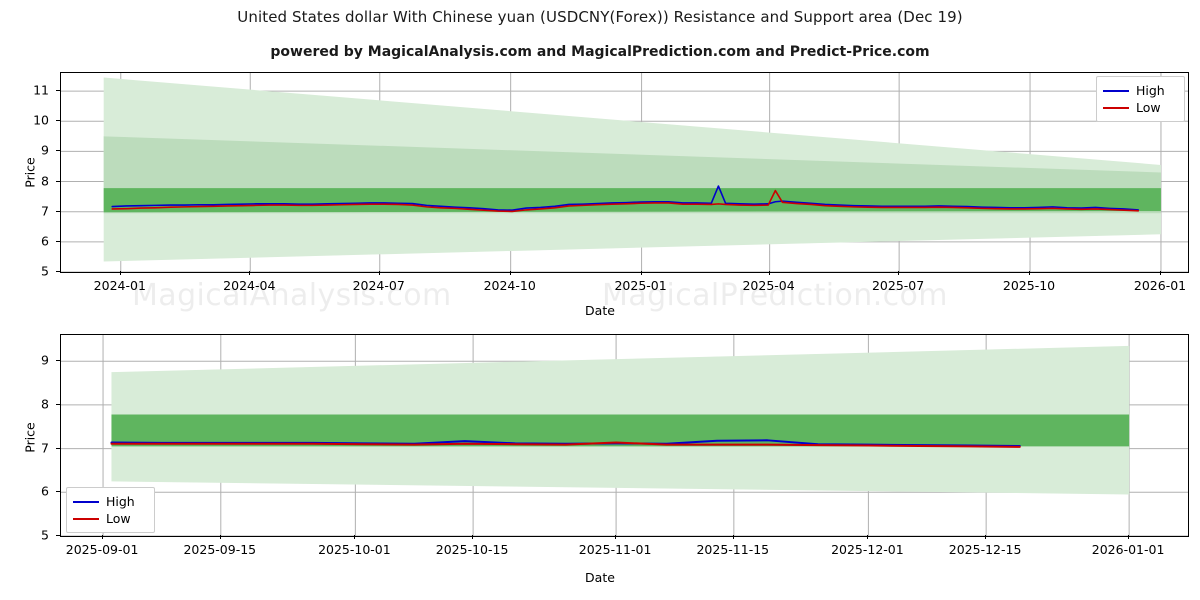  Describe the element at coordinates (354, 549) in the screenshot. I see `x-tick-label: 2025-10-01` at that location.